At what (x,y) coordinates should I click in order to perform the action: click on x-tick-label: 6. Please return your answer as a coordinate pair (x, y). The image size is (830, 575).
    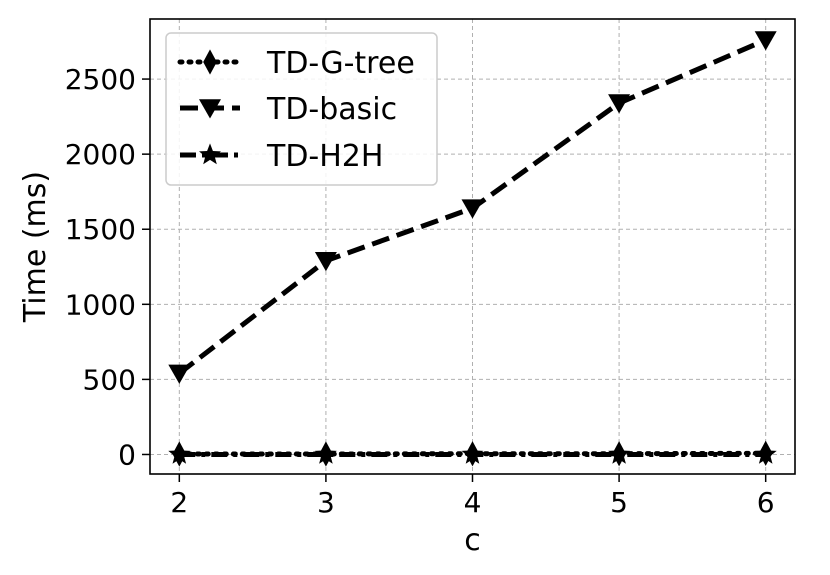
    Looking at the image, I should click on (766, 502).